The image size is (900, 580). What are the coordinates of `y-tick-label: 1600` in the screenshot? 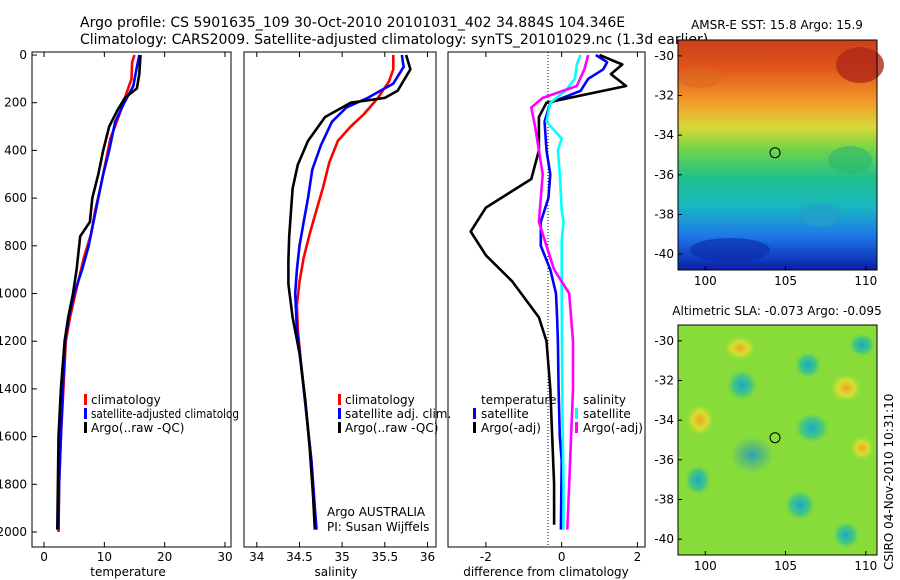 It's located at (13, 437).